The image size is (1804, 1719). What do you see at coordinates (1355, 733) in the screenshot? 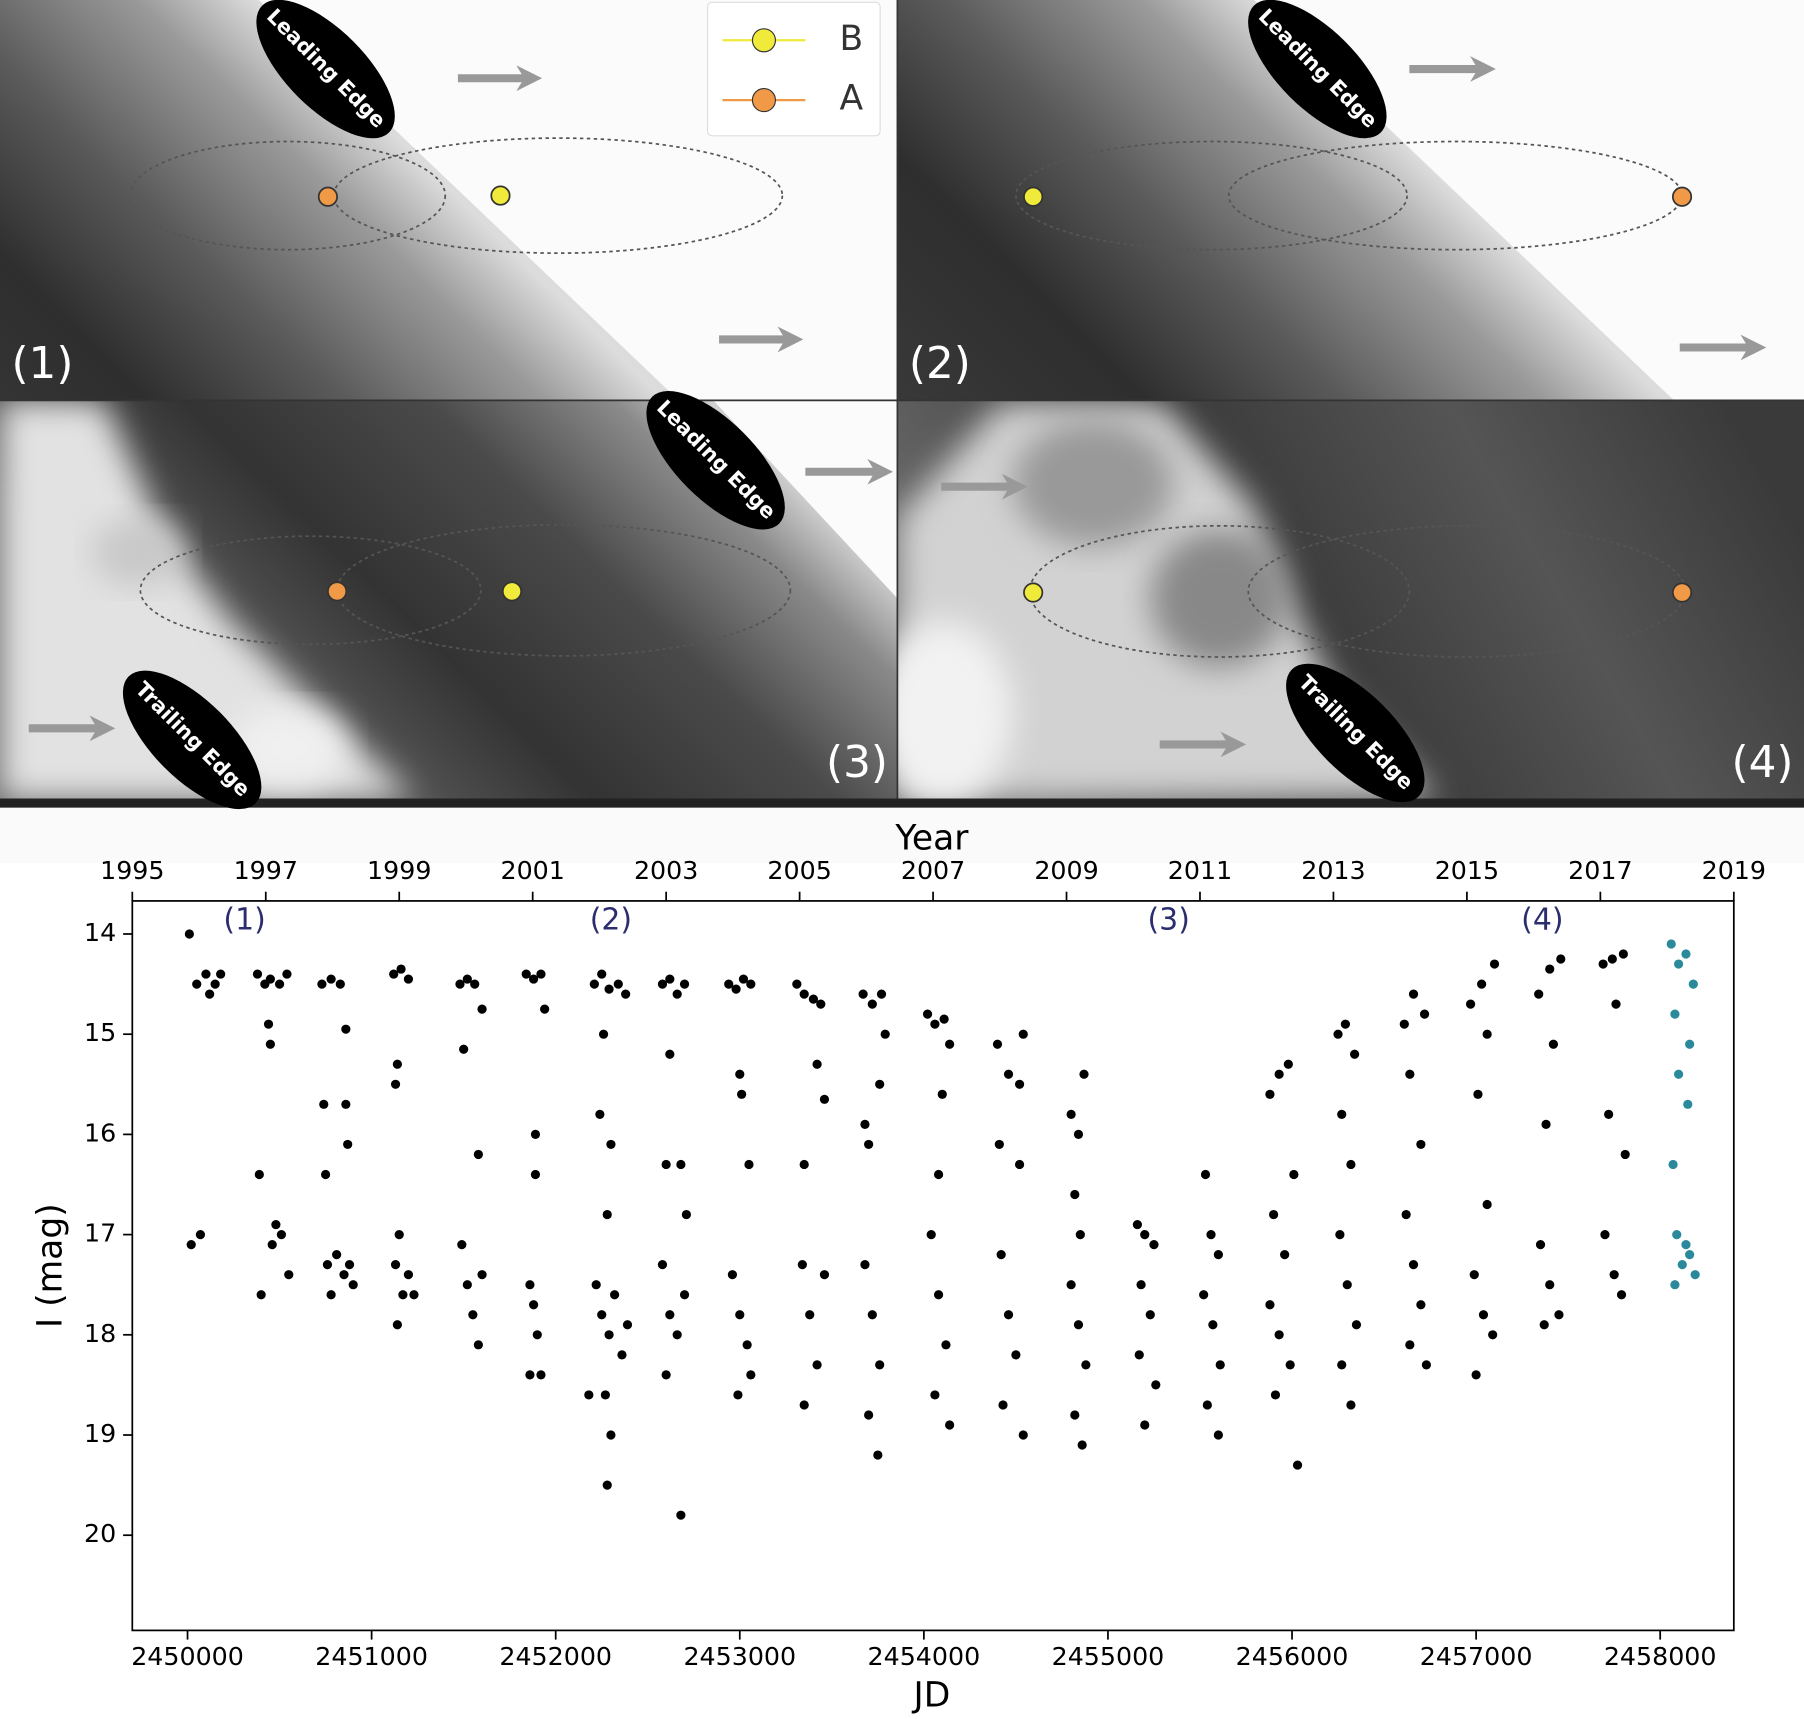
I see `edge-badge` at bounding box center [1355, 733].